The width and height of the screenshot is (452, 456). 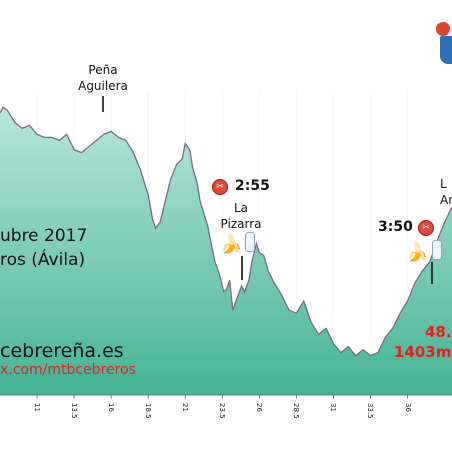 I want to click on peak-label-anti: L An, so click(x=446, y=192).